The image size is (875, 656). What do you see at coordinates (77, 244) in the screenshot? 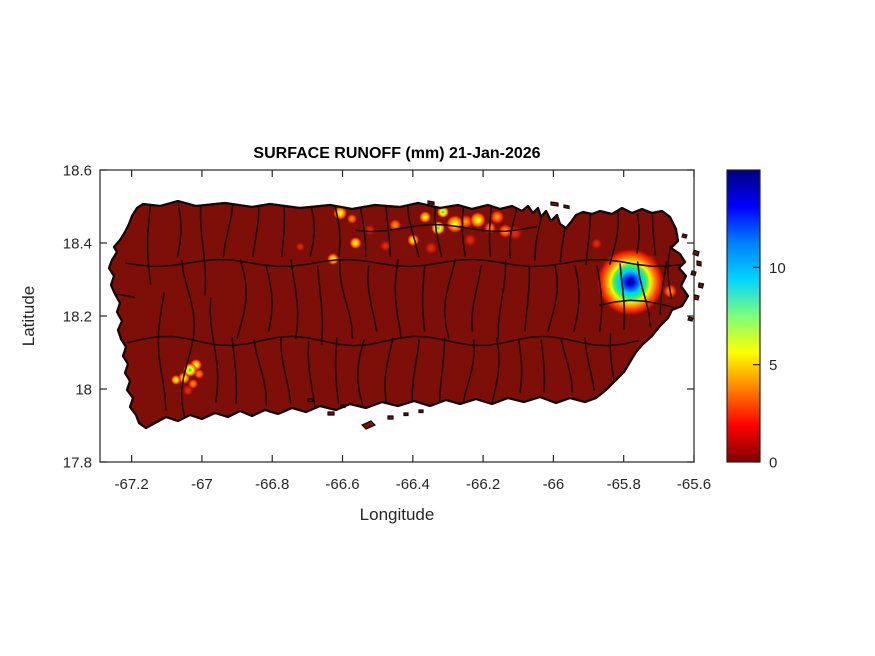
I see `y-tick-label: 18.4` at bounding box center [77, 244].